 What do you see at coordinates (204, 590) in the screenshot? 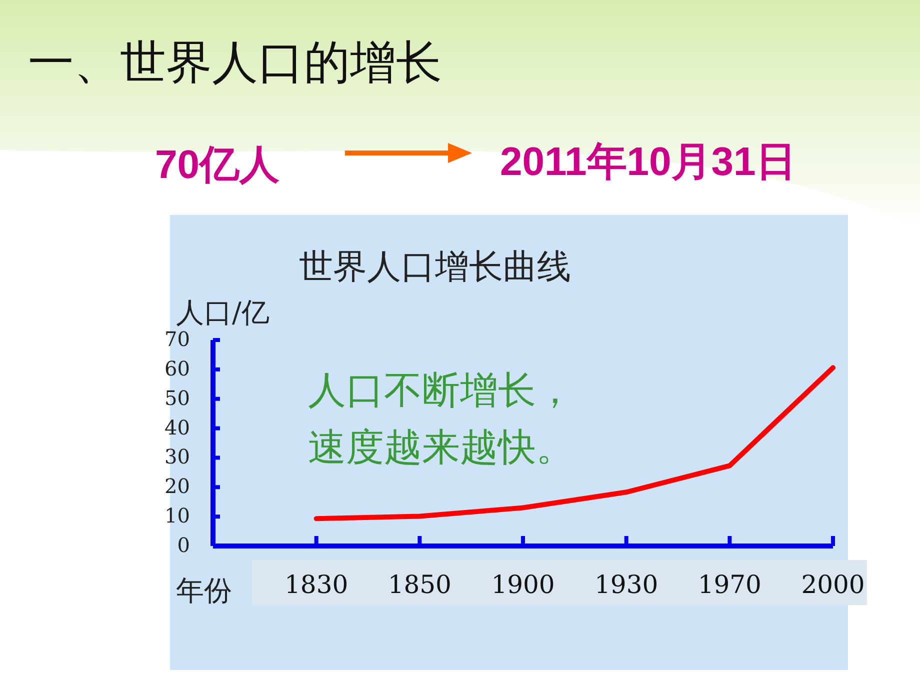
I see `x-axis-title: 年份` at bounding box center [204, 590].